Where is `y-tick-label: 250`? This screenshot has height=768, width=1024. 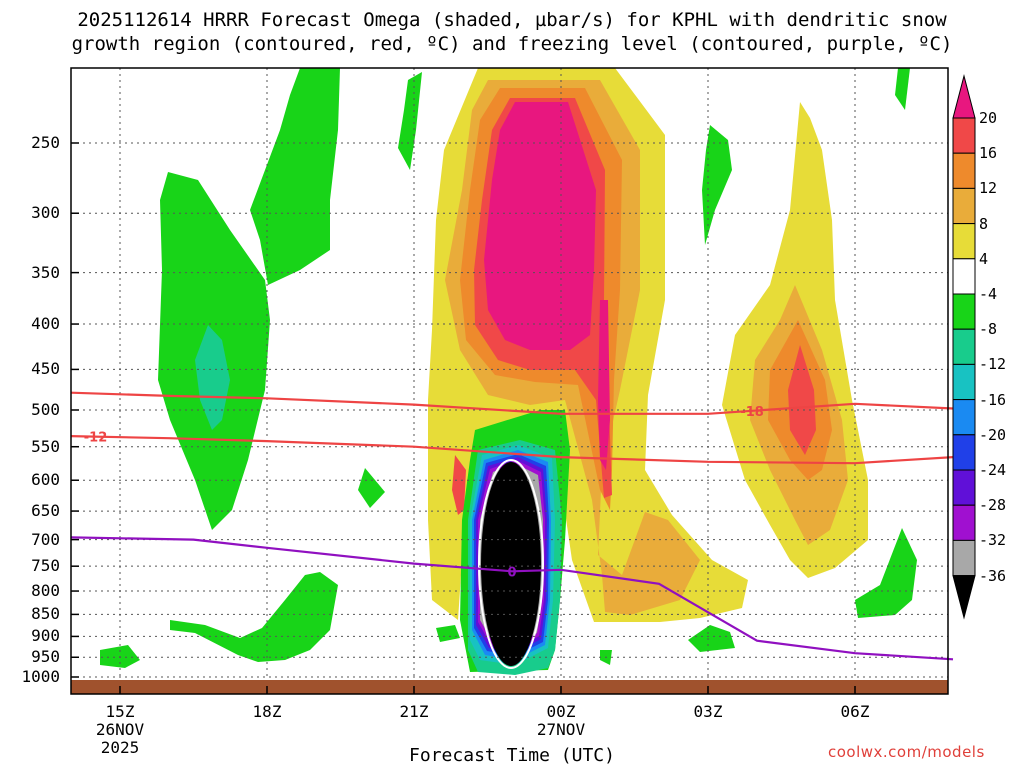 y-tick-label: 250 is located at coordinates (45, 142).